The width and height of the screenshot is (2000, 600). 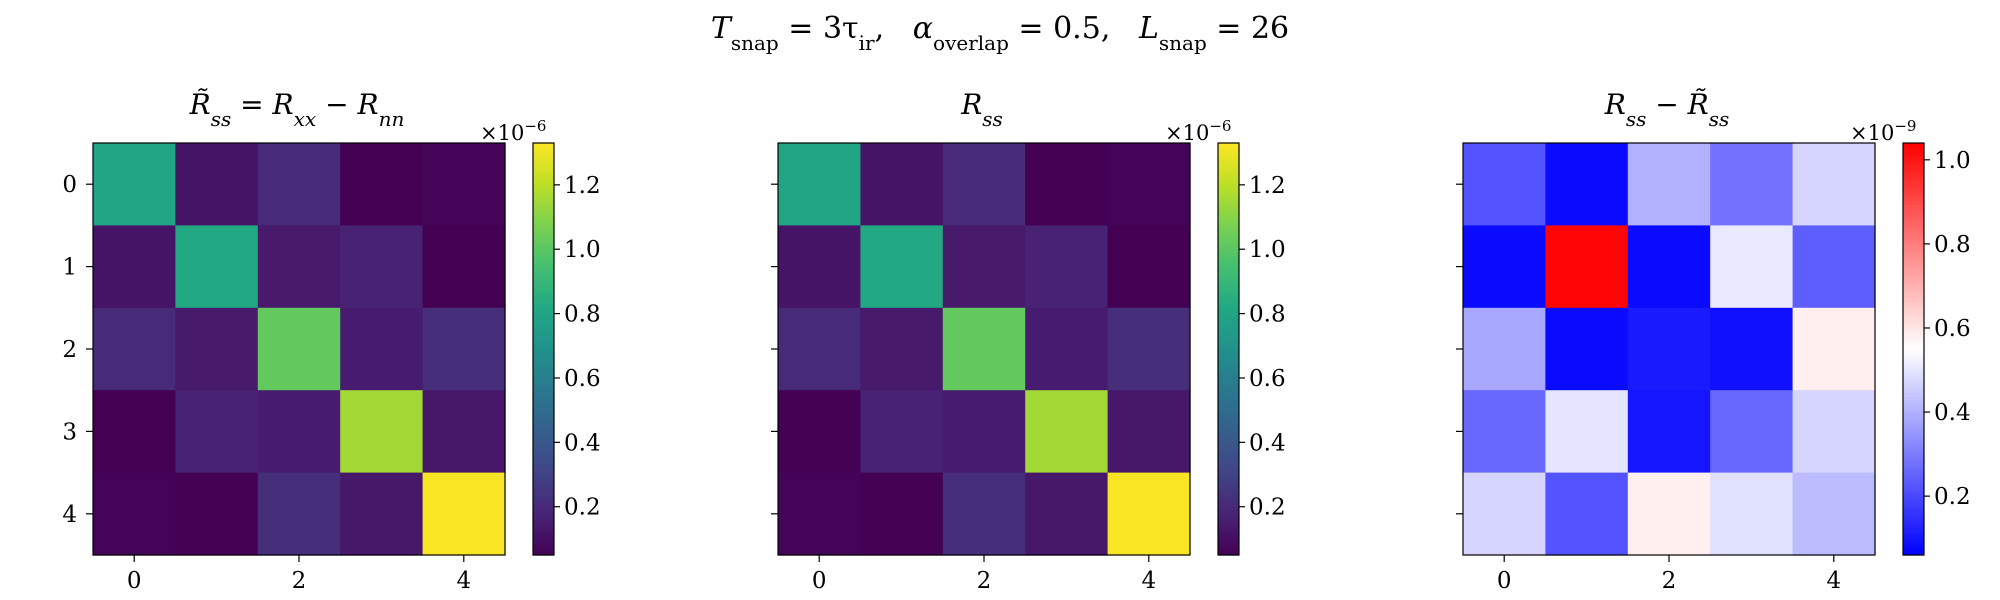 I want to click on heatmap-1-xtick-label: 4, so click(x=463, y=581).